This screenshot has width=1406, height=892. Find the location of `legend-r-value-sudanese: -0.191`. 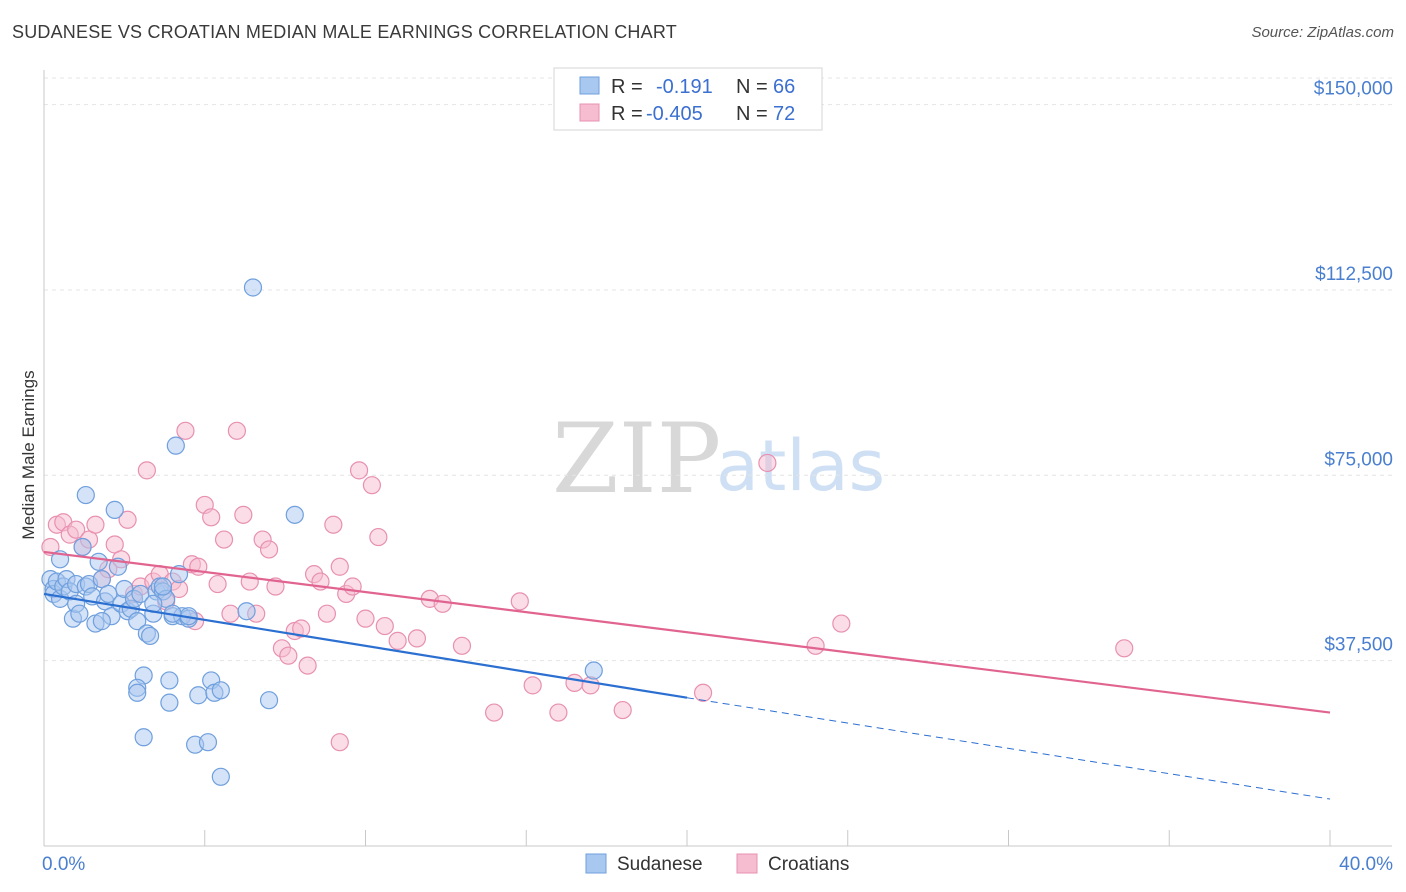

legend-r-value-sudanese: -0.191 is located at coordinates (684, 87).